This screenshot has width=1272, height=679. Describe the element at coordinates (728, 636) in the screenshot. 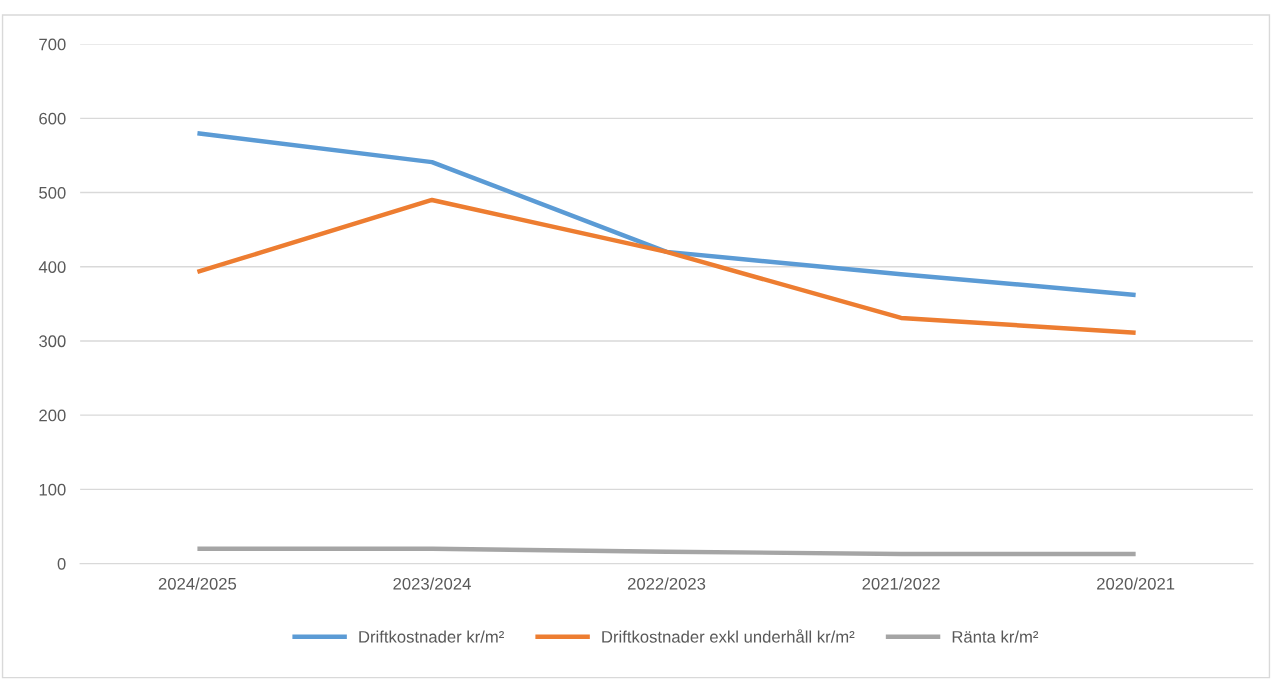

I see `legend-label: Driftkostnader exkl underhåll kr/m²` at that location.